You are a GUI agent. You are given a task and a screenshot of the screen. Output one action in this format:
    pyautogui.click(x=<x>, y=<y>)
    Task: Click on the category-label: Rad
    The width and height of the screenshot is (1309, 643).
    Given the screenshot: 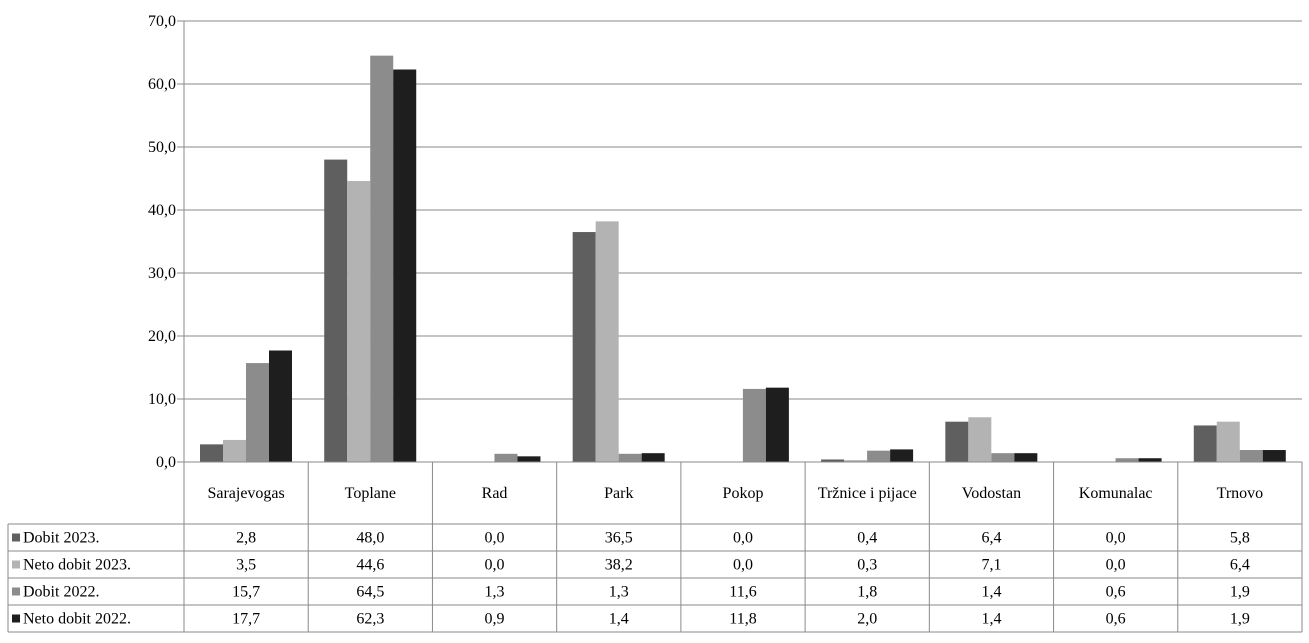 What is the action you would take?
    pyautogui.click(x=495, y=493)
    